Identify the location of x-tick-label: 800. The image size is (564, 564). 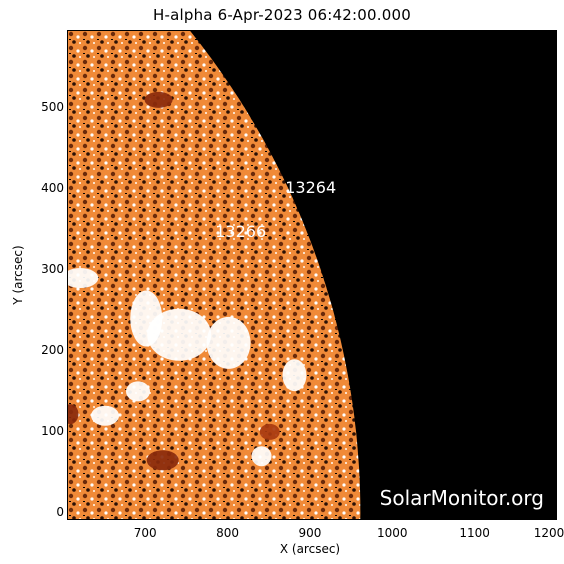
(228, 533).